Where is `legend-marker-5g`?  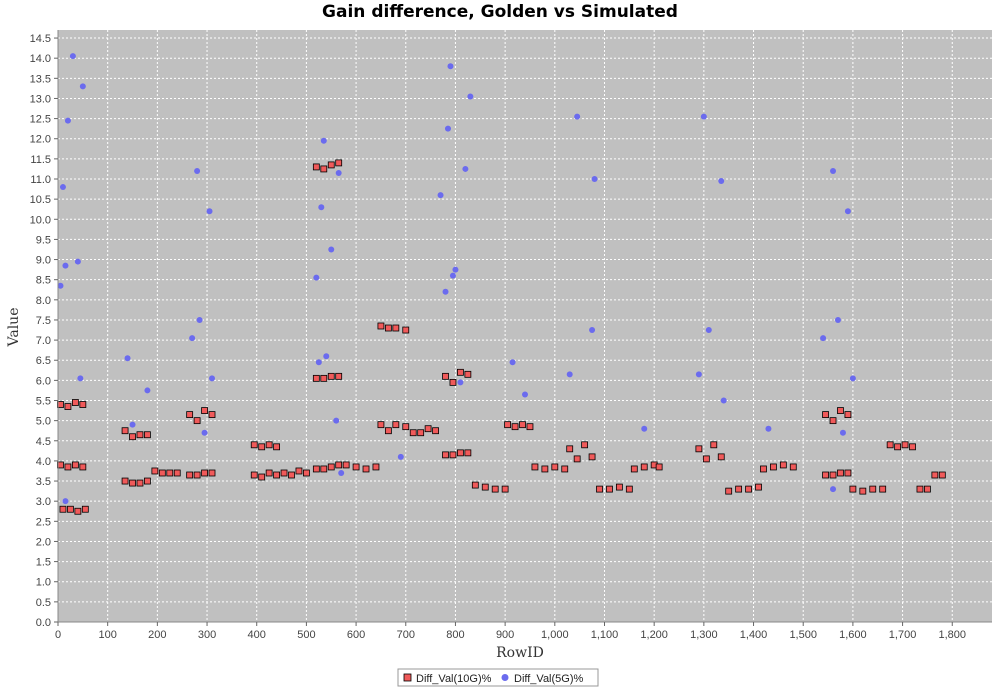
legend-marker-5g is located at coordinates (505, 677).